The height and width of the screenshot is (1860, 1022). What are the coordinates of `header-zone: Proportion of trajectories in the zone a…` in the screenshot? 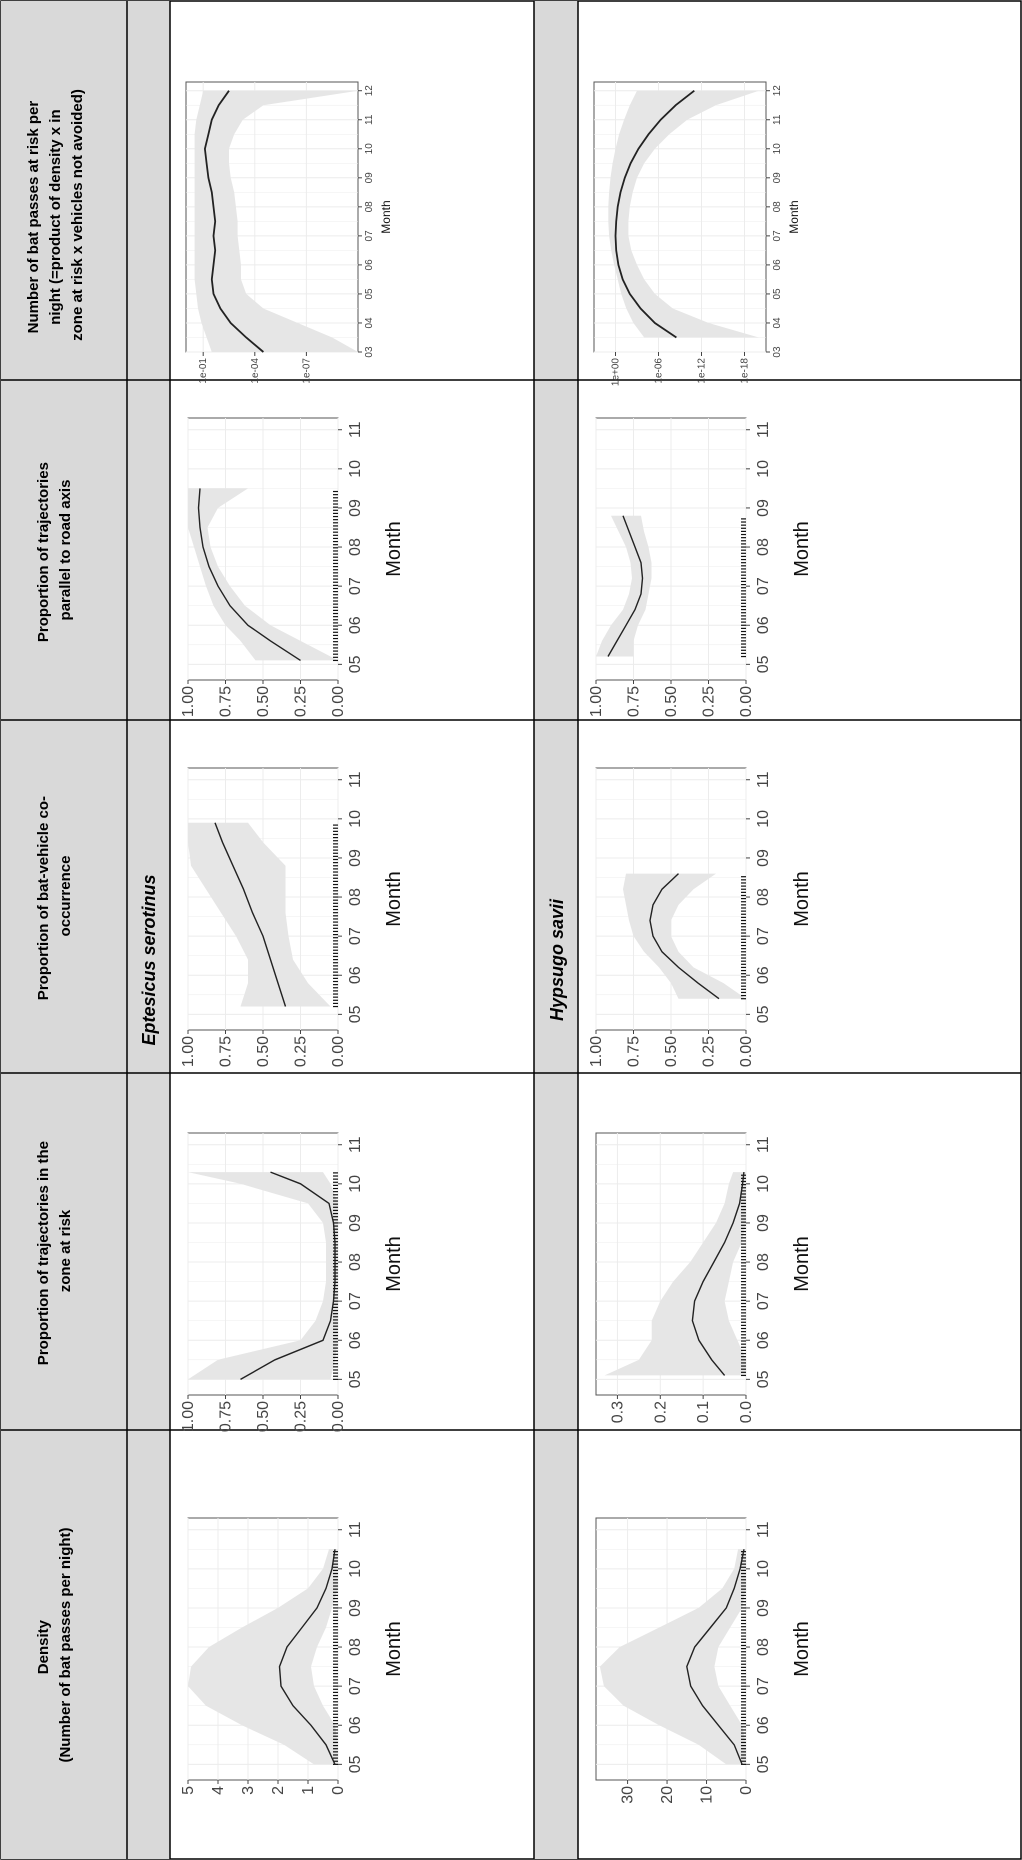 It's located at (54, 1251).